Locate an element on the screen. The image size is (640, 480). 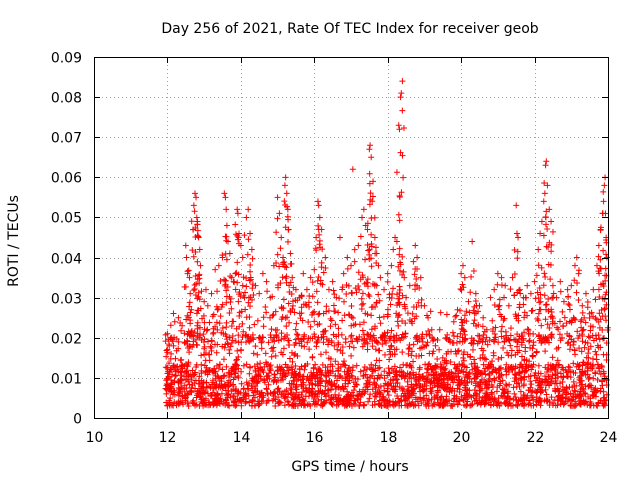
y-tick-label: 0.01 is located at coordinates (66, 380).